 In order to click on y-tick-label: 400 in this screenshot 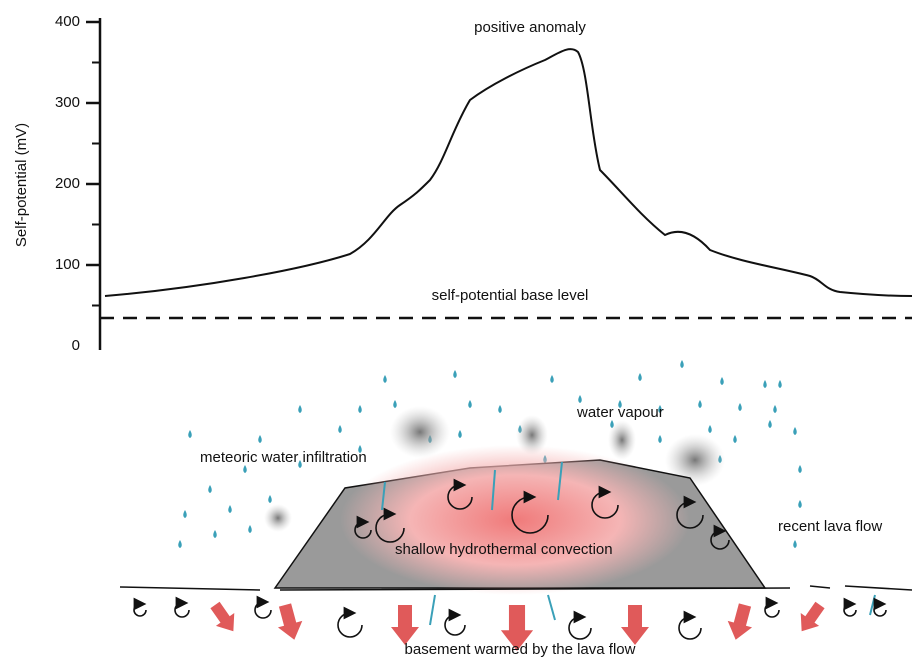, I will do `click(67, 21)`.